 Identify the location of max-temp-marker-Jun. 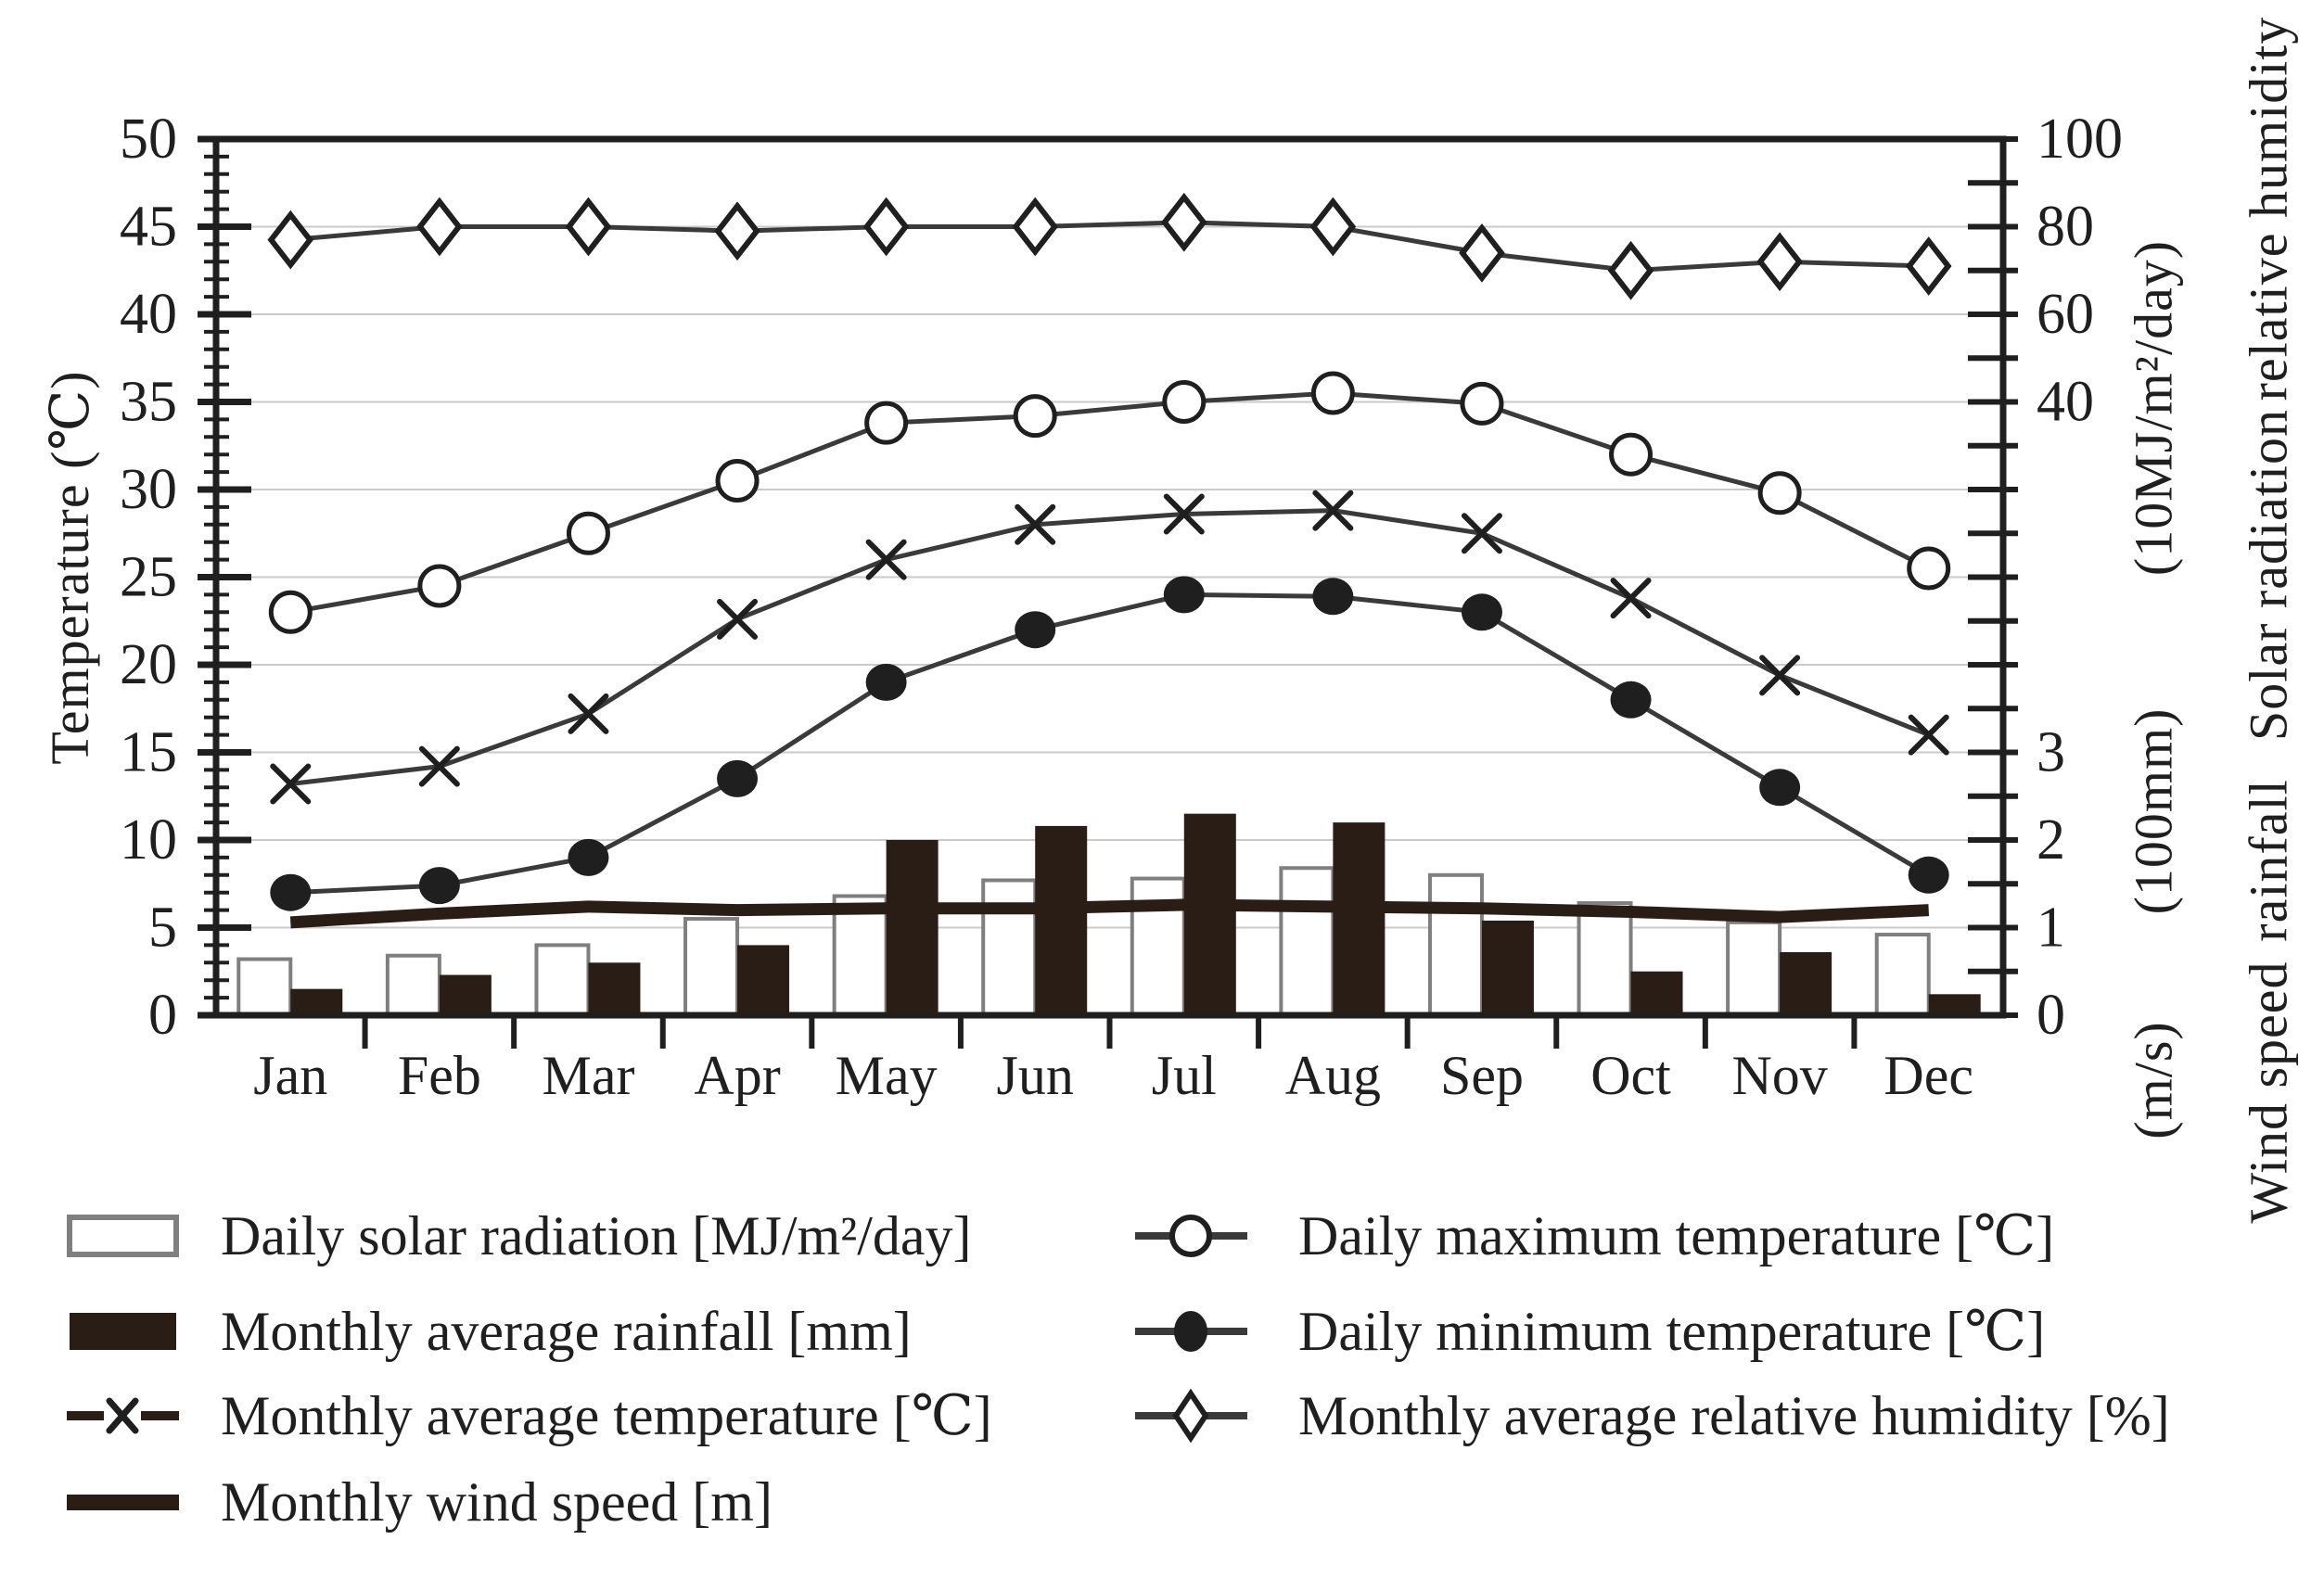
(1035, 416).